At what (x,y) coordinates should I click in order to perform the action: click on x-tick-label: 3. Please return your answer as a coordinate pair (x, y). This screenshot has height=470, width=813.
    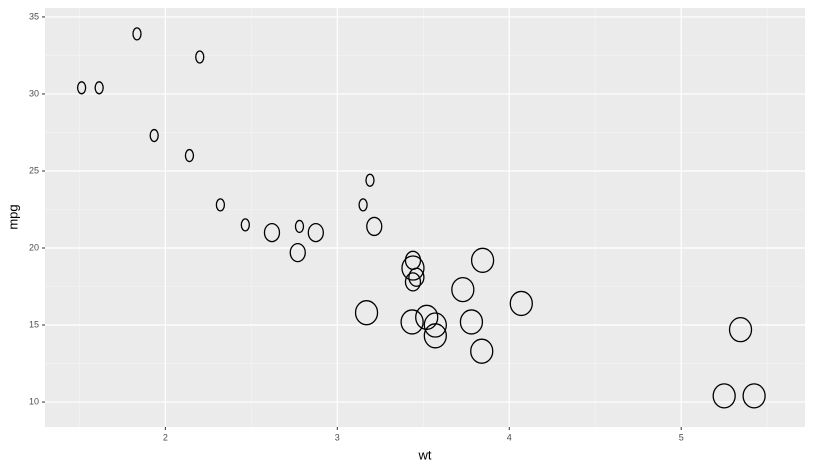
    Looking at the image, I should click on (337, 437).